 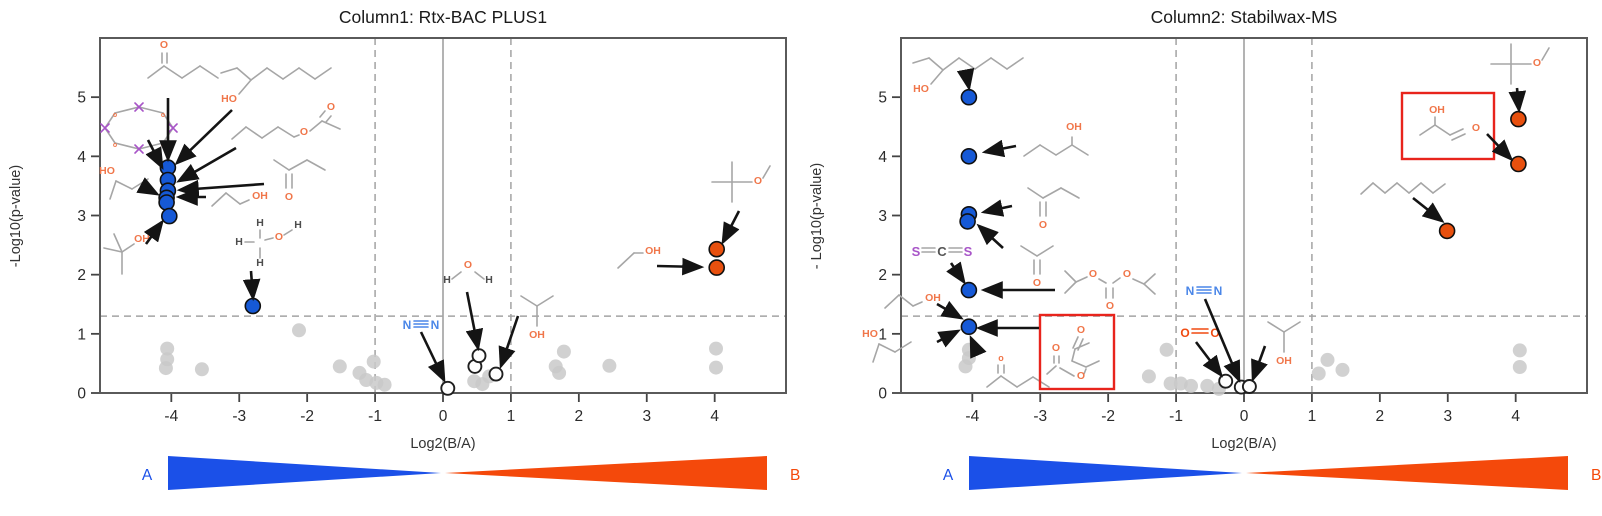 What do you see at coordinates (1037, 267) in the screenshot?
I see `molecule-acetone: O` at bounding box center [1037, 267].